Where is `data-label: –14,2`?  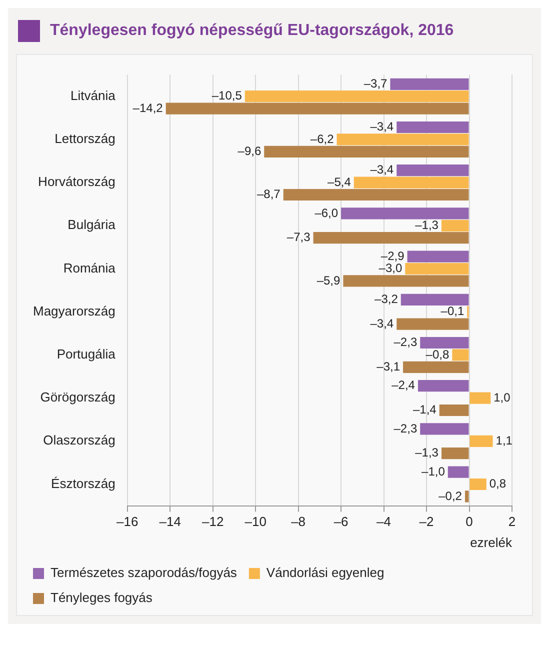
data-label: –14,2 is located at coordinates (148, 107).